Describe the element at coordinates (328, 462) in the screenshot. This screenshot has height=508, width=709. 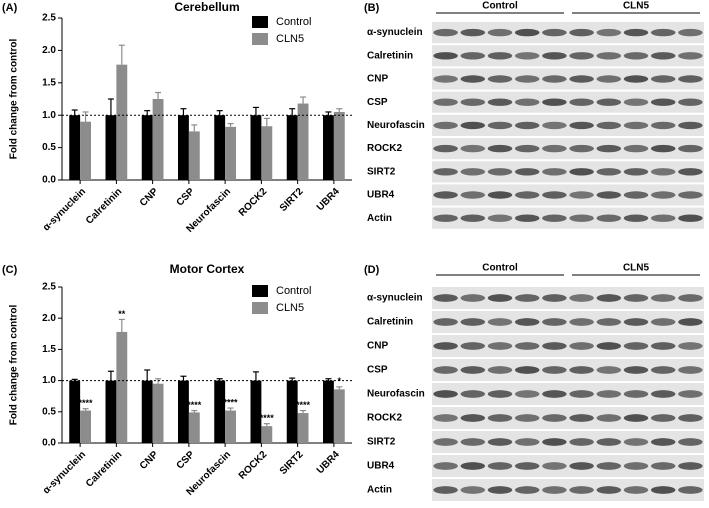
I see `x-tick-label: UBR4` at that location.